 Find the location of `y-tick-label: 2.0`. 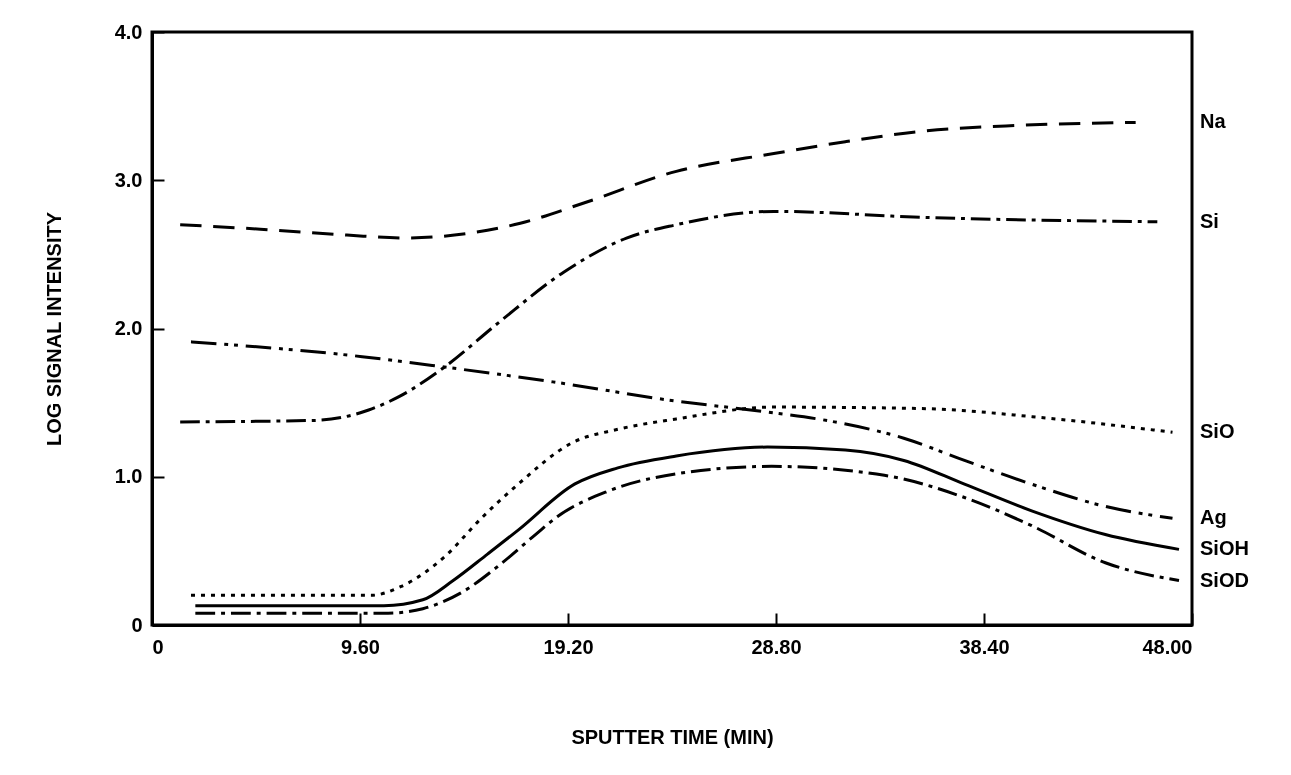

y-tick-label: 2.0 is located at coordinates (128, 328).